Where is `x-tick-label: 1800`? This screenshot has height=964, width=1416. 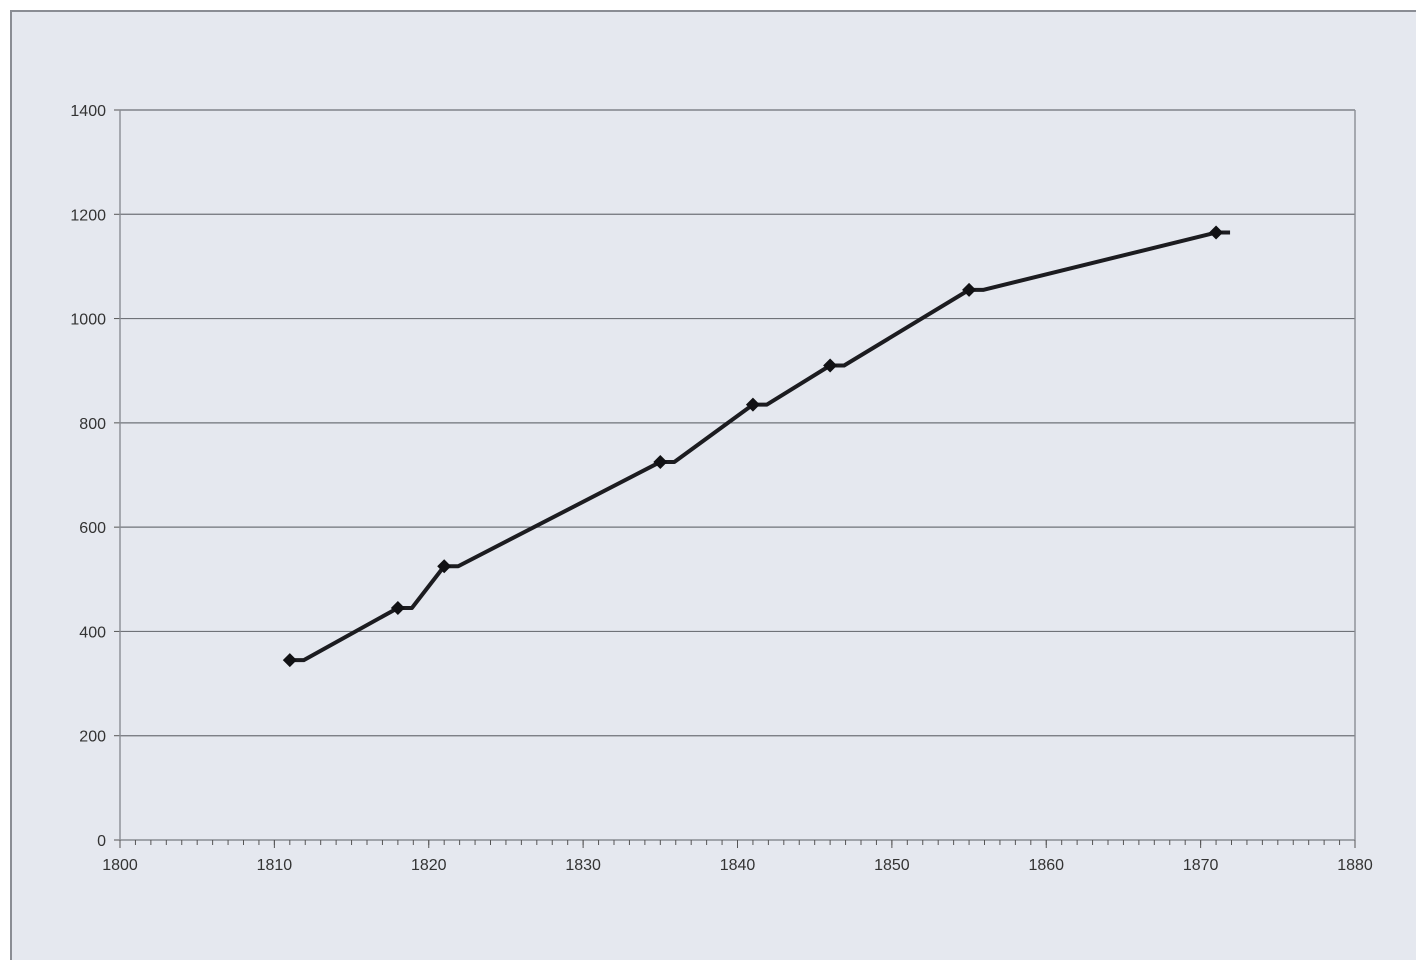
x-tick-label: 1800 is located at coordinates (120, 865).